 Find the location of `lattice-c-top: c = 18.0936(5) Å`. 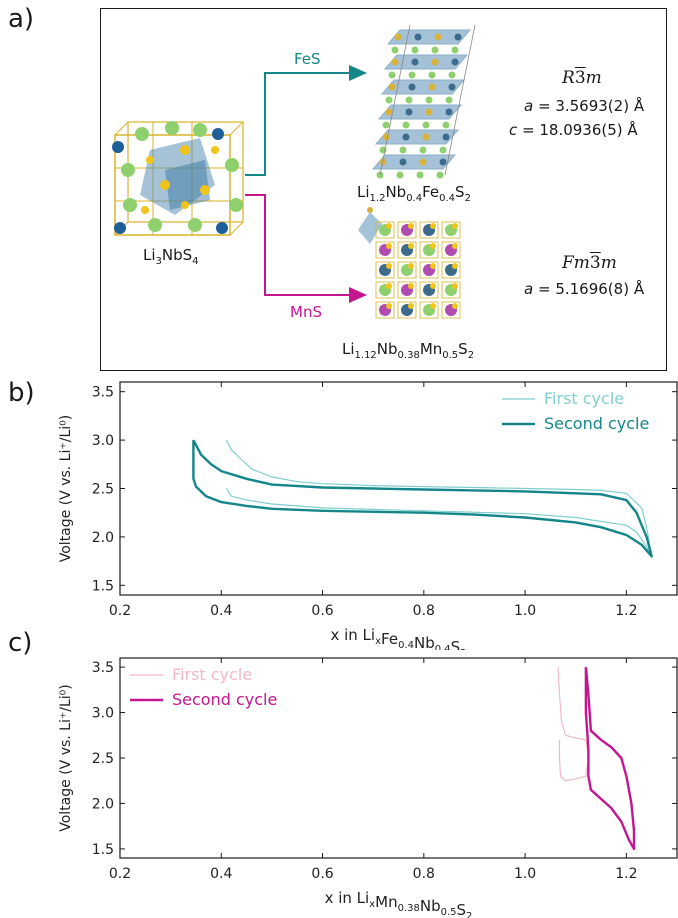

lattice-c-top: c = 18.0936(5) Å is located at coordinates (573, 130).